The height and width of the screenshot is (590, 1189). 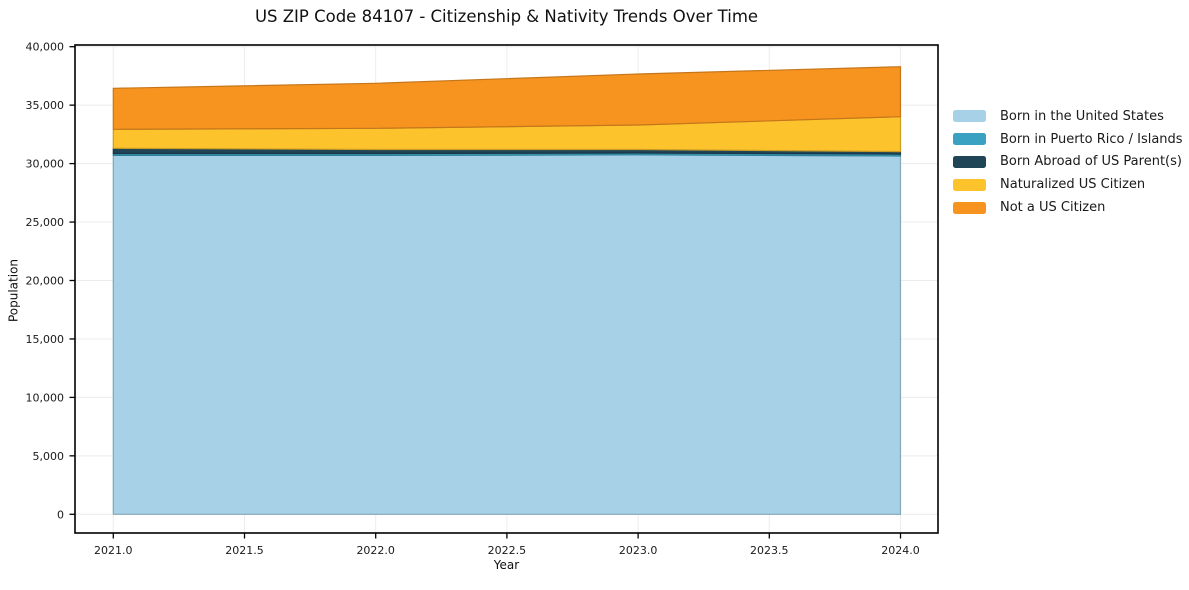 What do you see at coordinates (45, 281) in the screenshot?
I see `y-tick-label: 20,000` at bounding box center [45, 281].